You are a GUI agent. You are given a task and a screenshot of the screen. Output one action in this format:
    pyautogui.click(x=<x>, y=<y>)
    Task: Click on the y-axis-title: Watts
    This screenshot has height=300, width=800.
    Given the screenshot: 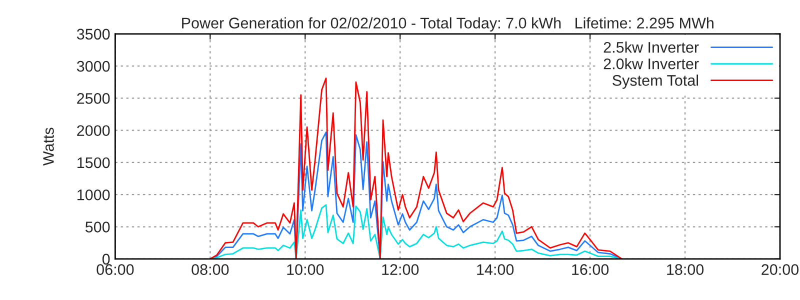 What is the action you would take?
    pyautogui.click(x=48, y=147)
    